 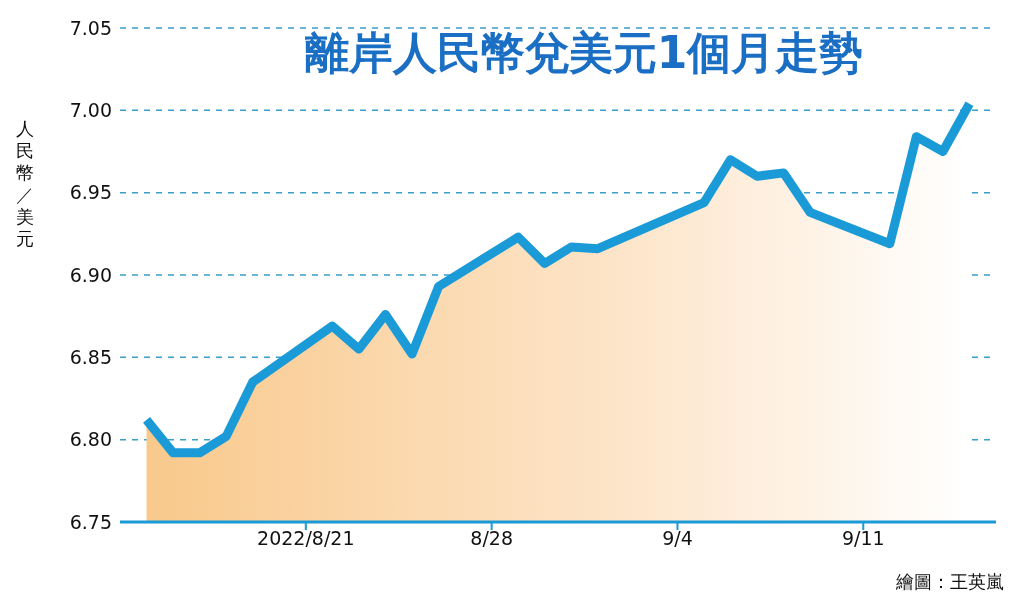 I want to click on y-tick-label: 6.75, so click(x=90, y=521).